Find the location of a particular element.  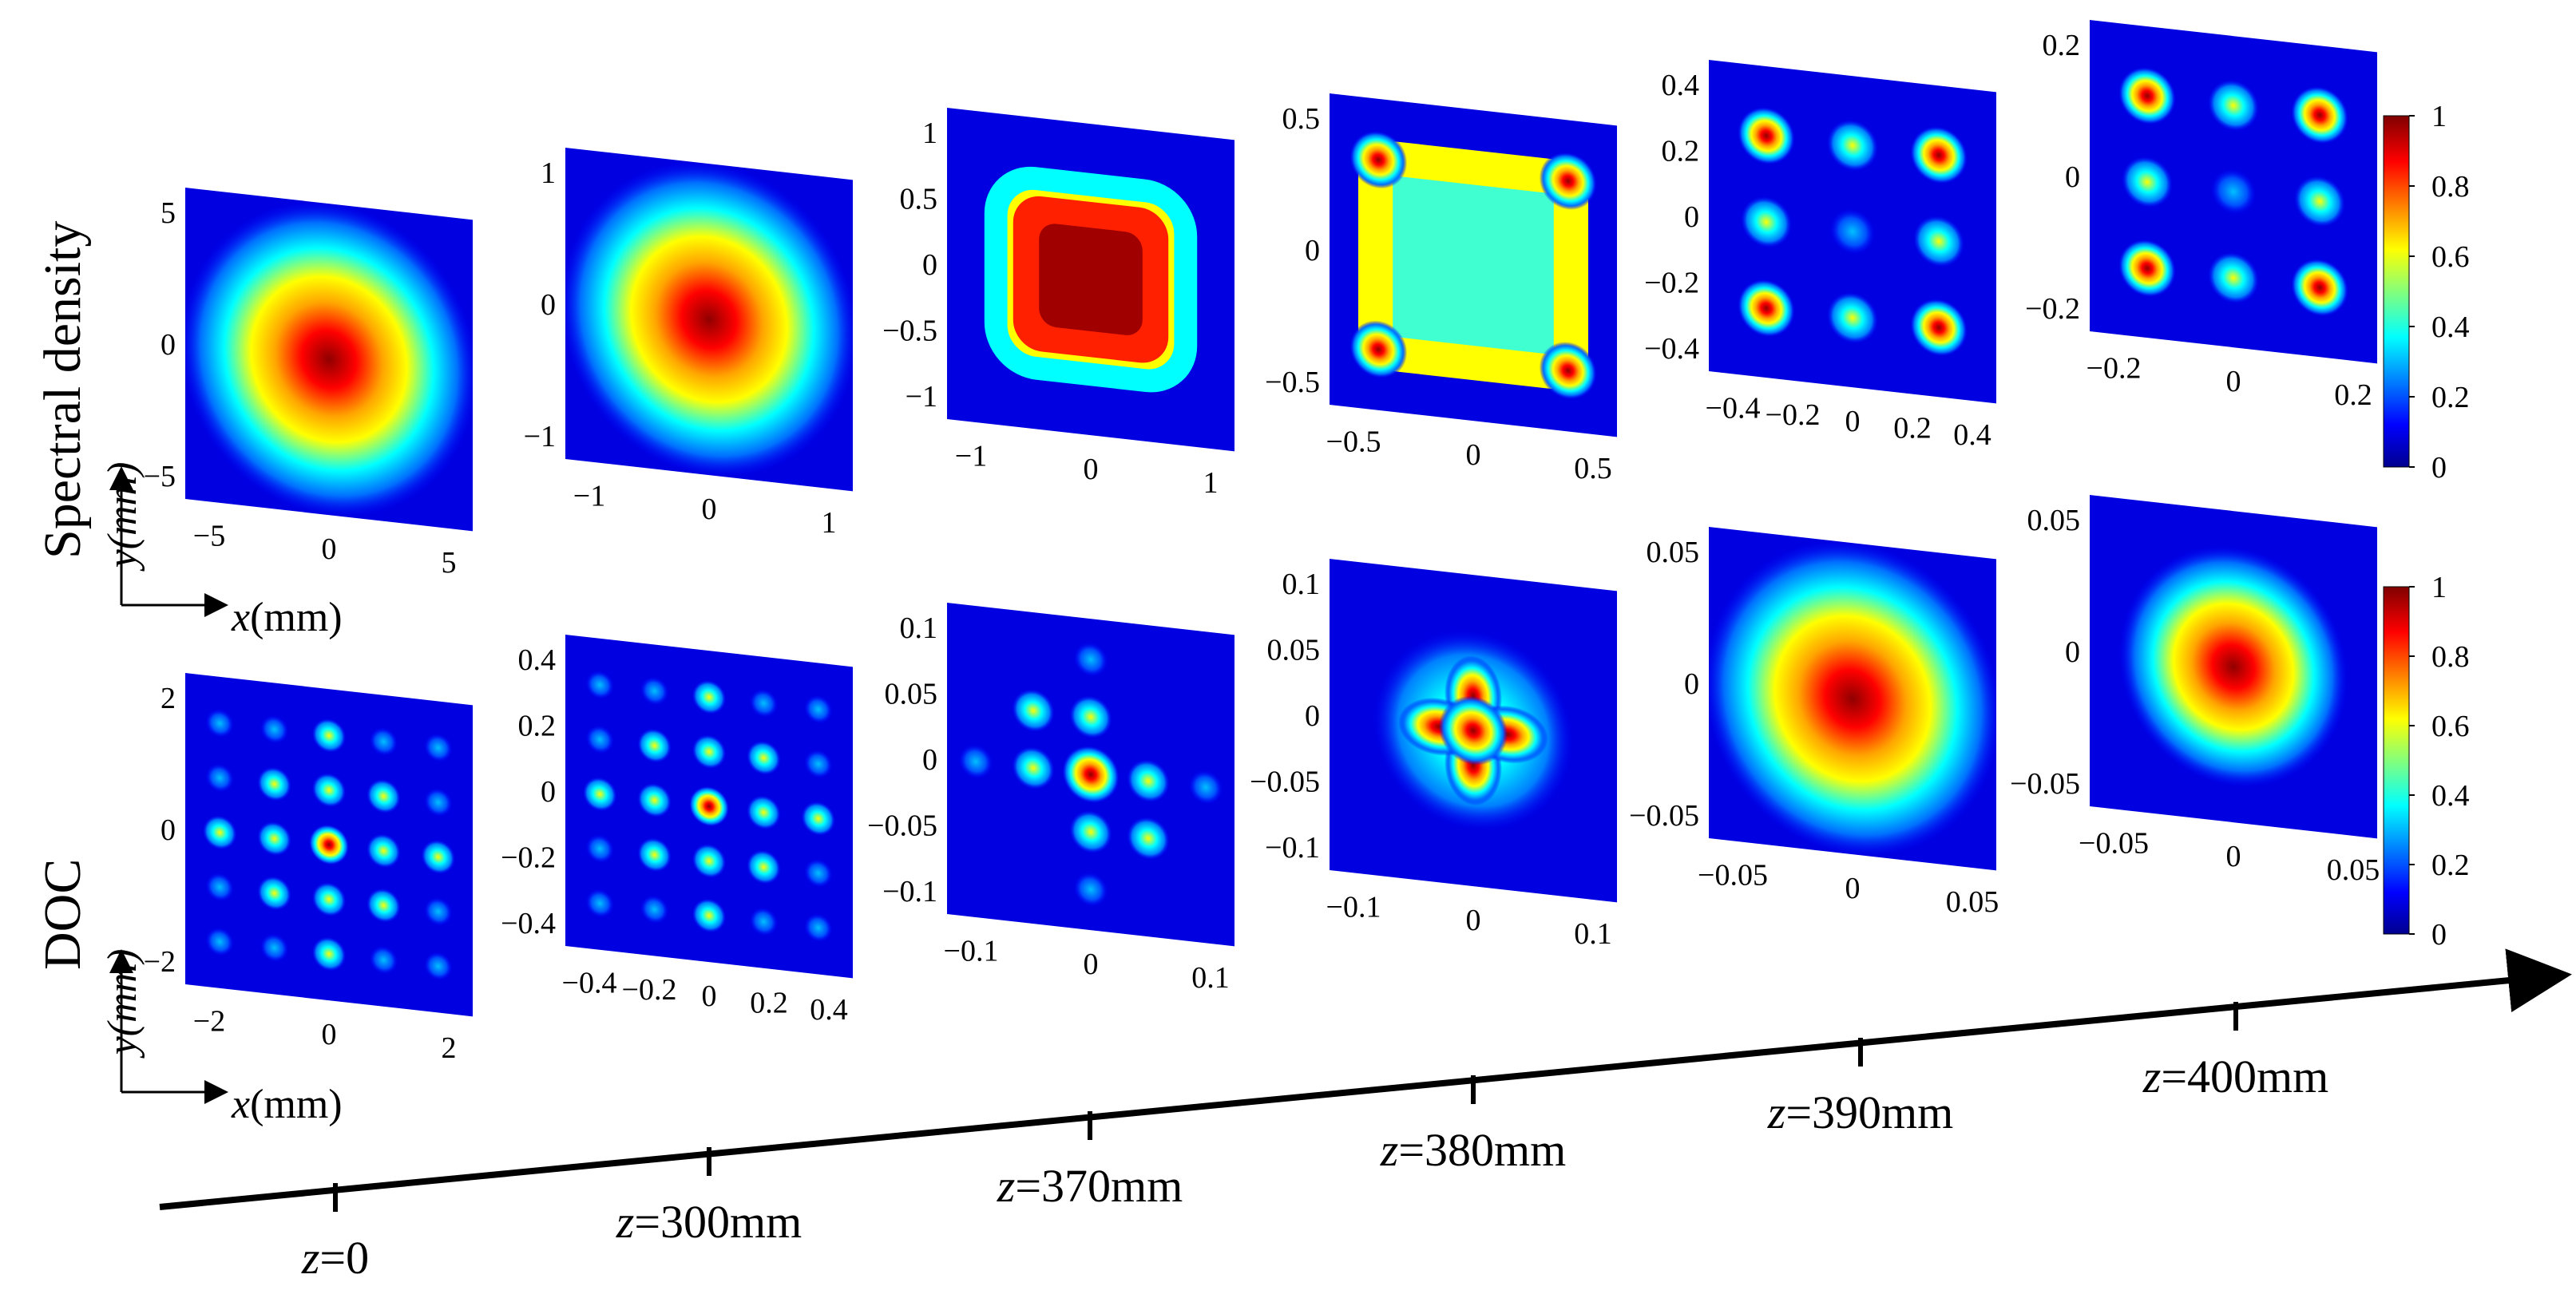

stage-4-top-ring-frame is located at coordinates (1472, 265).